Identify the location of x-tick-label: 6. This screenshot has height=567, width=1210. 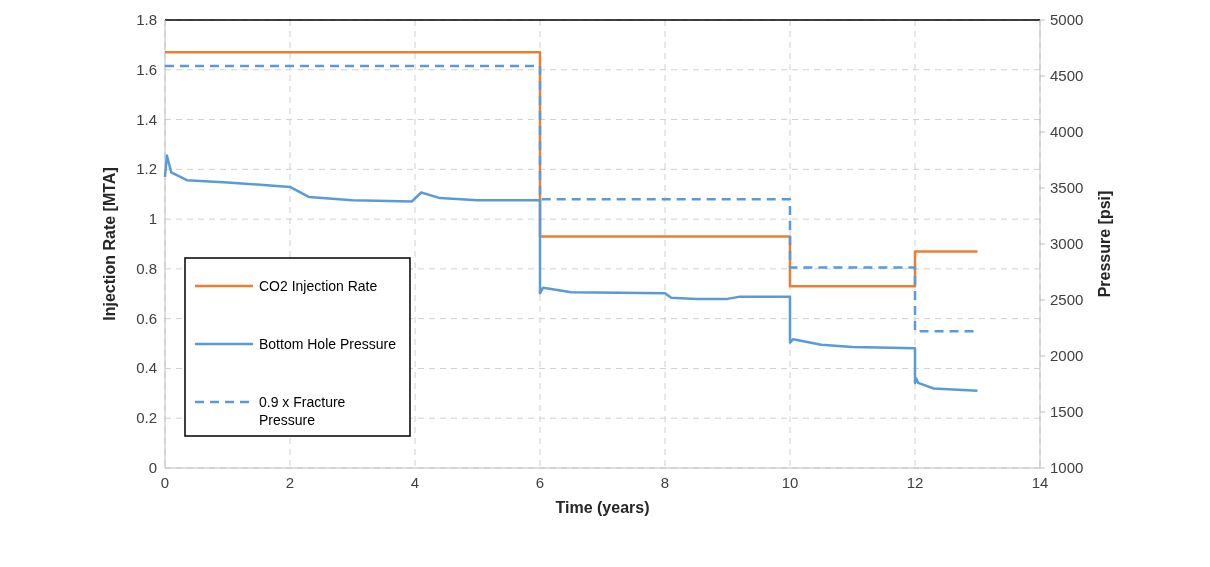
(540, 482).